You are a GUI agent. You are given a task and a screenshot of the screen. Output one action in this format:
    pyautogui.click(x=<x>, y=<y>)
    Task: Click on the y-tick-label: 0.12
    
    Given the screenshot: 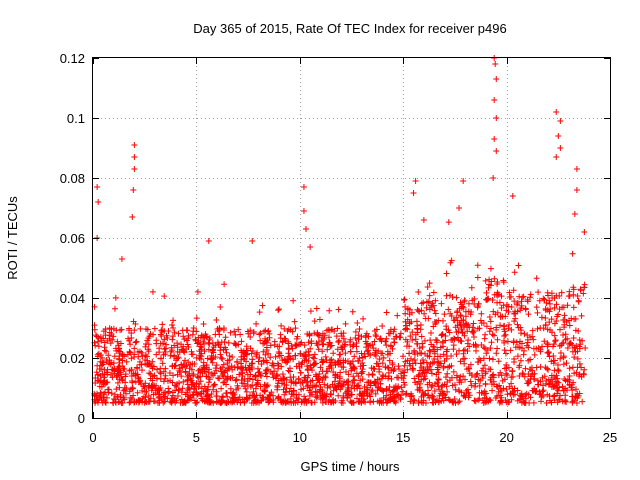 What is the action you would take?
    pyautogui.click(x=72, y=58)
    